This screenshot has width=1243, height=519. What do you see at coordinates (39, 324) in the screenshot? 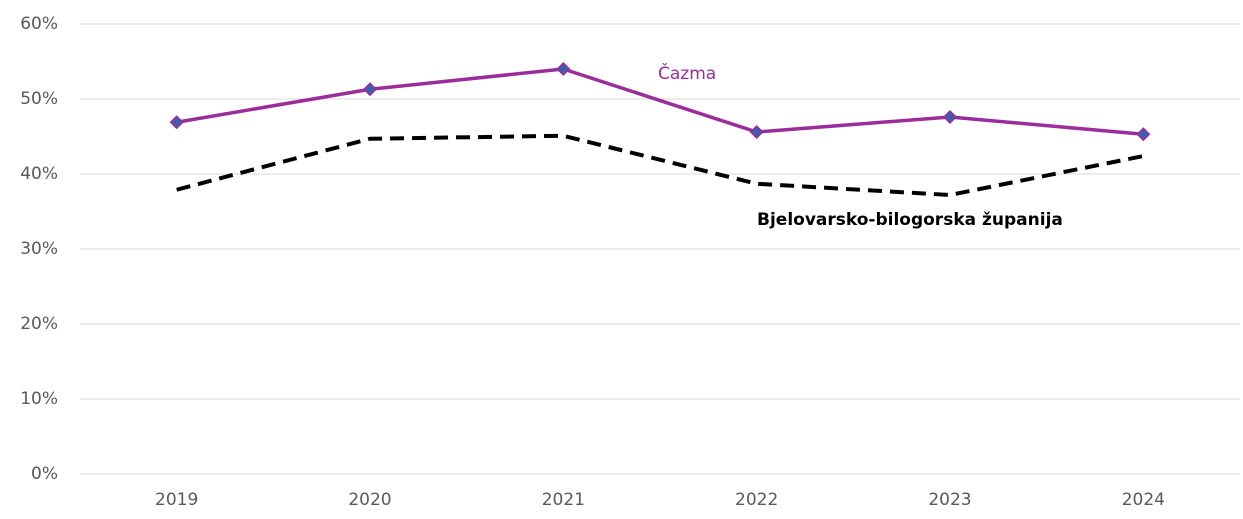
I see `y-tick-label: 20%` at bounding box center [39, 324].